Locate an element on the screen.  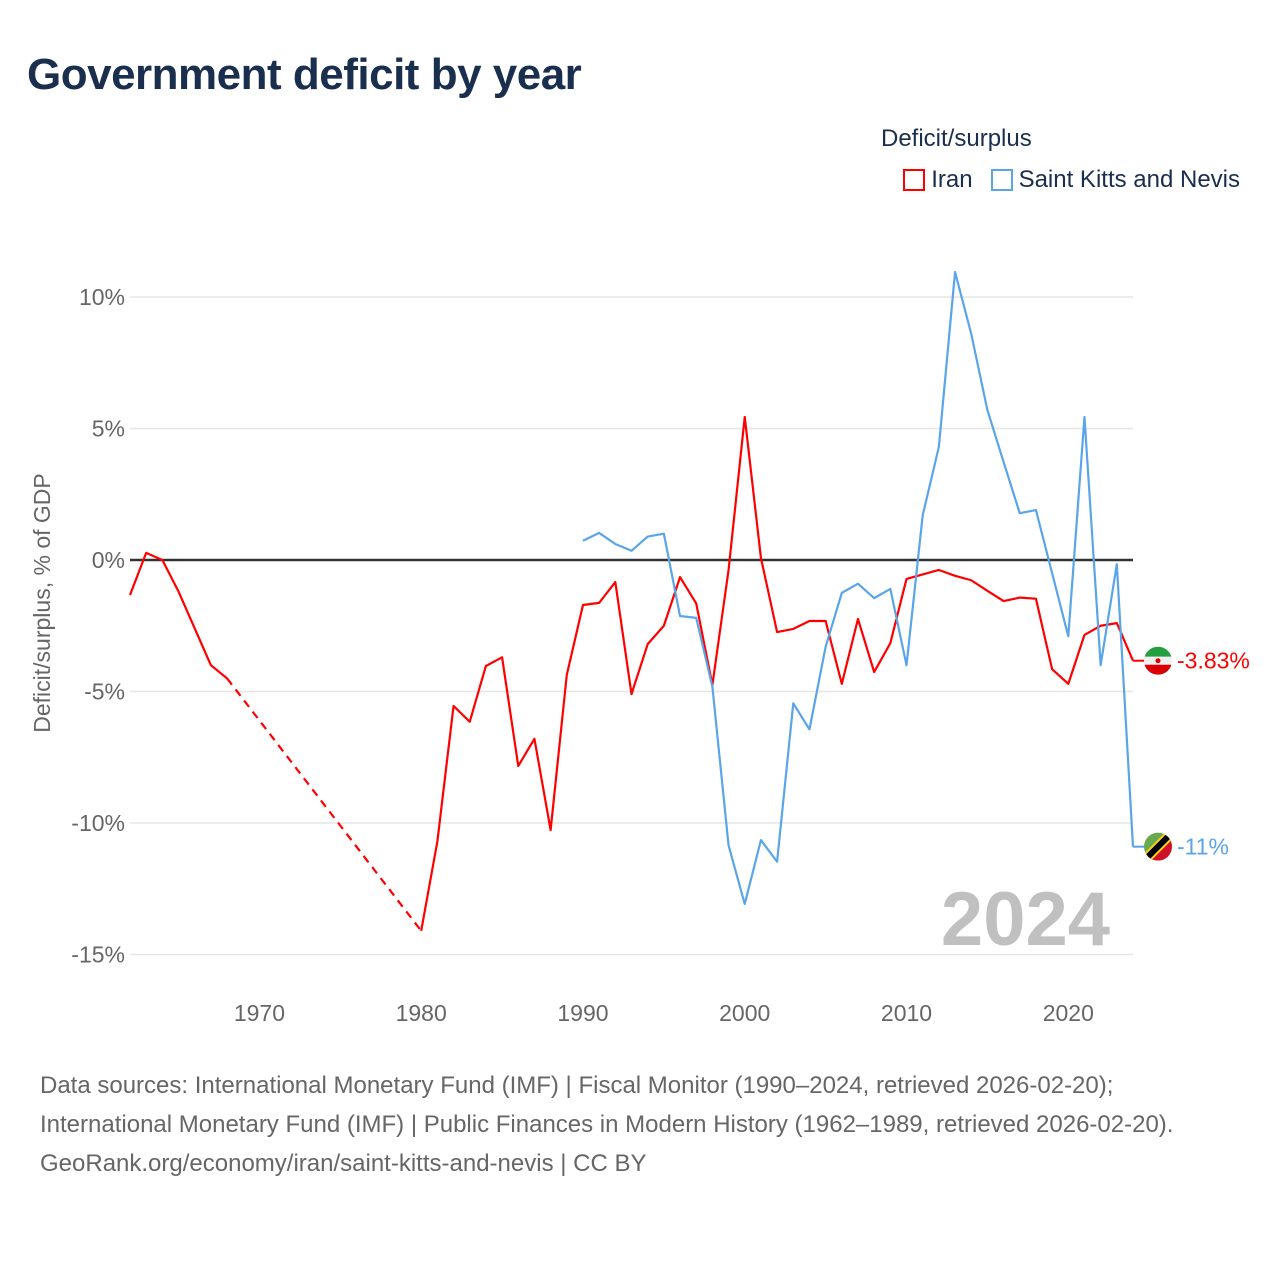
flag-icon-skn is located at coordinates (1158, 846).